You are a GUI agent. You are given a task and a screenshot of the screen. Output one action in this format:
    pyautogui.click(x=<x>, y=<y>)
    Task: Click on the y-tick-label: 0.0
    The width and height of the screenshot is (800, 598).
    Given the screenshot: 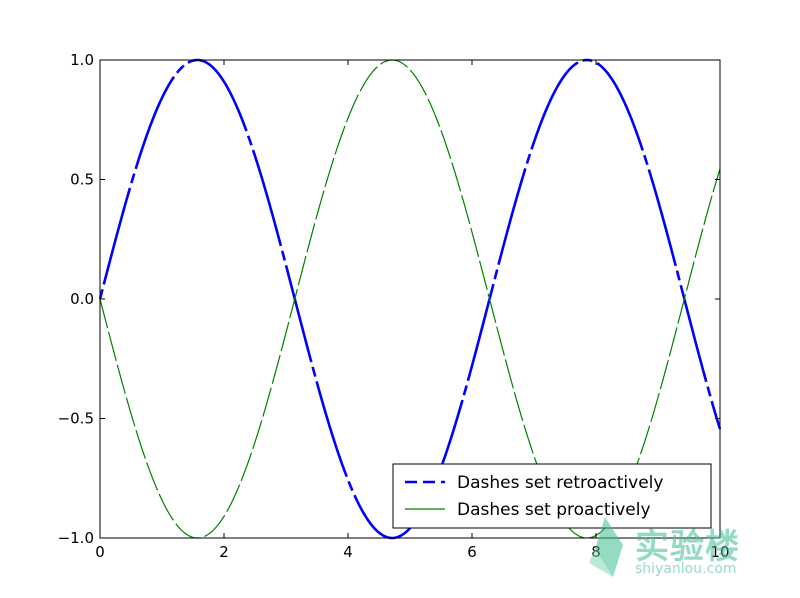 What is the action you would take?
    pyautogui.click(x=82, y=299)
    